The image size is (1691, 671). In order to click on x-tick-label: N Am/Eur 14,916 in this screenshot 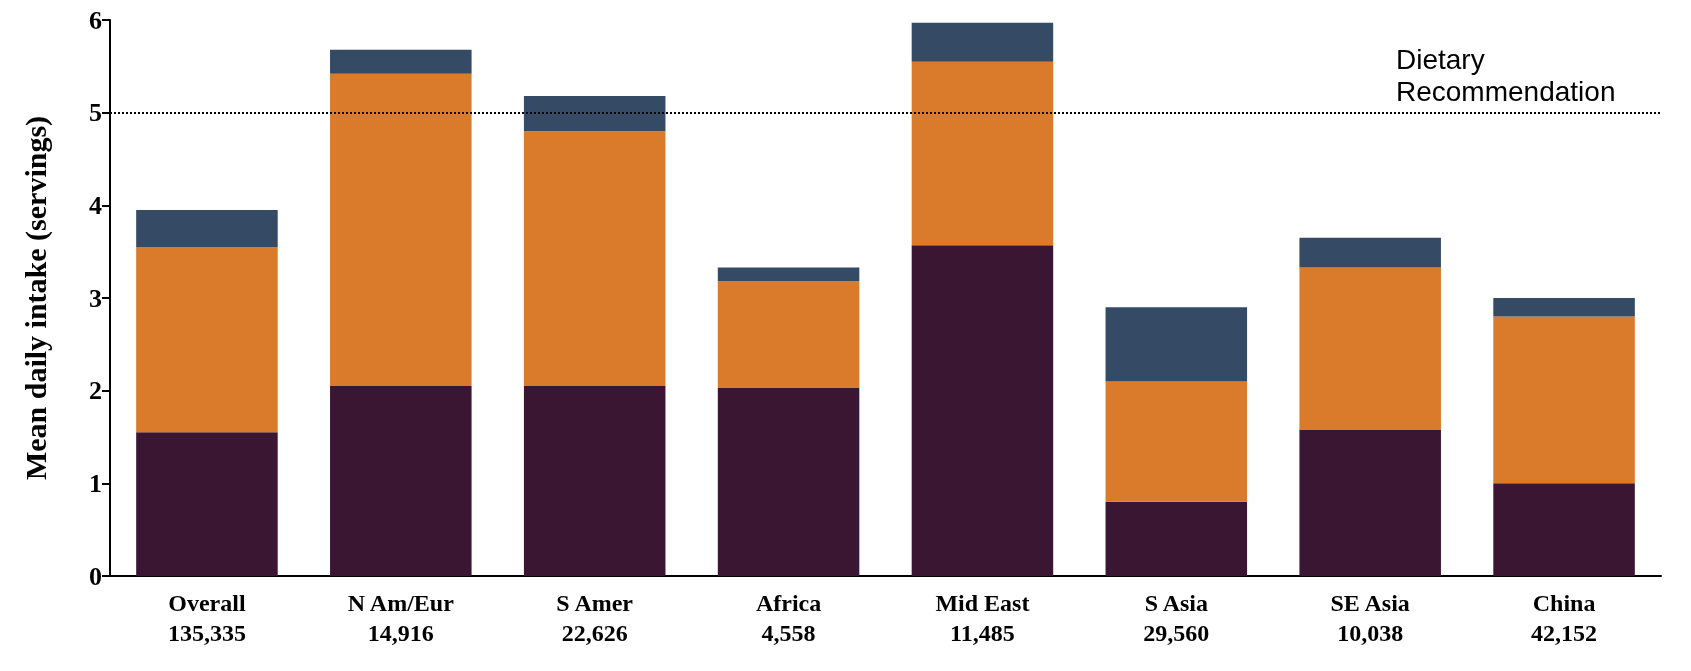, I will do `click(401, 618)`.